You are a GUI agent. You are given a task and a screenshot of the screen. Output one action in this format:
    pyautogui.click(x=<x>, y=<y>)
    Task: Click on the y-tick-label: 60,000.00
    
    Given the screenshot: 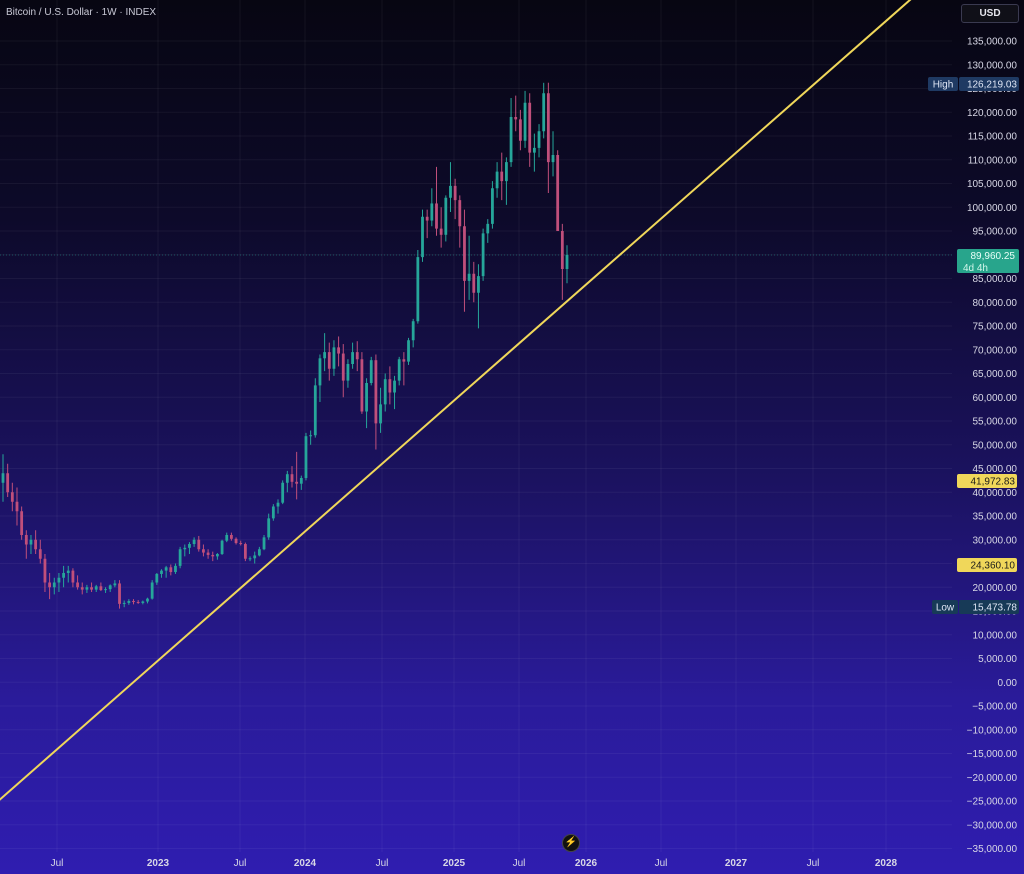 What is the action you would take?
    pyautogui.click(x=995, y=398)
    